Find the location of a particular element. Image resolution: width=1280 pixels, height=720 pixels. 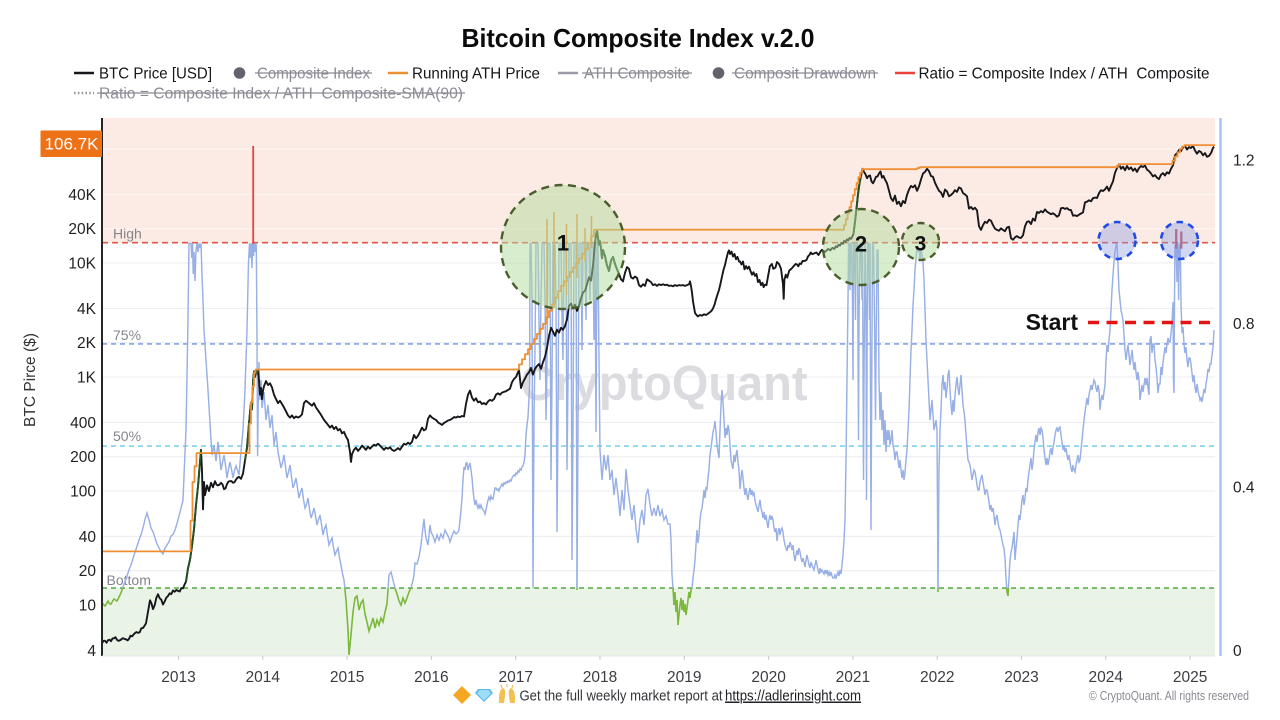

svg-text:© CryptoQuant. All rights rese: © CryptoQuant. All rights reserved is located at coordinates (1169, 696).